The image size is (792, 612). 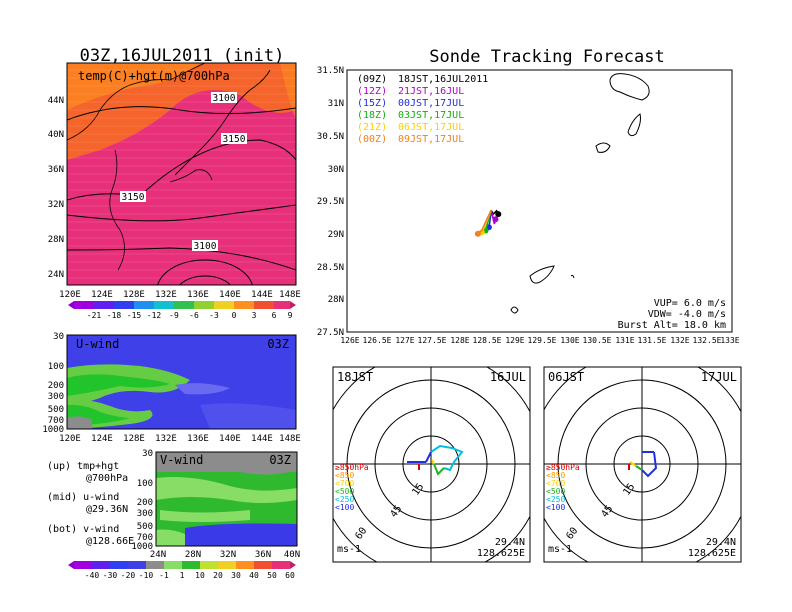 I want to click on param-burst: Burst Alt= 18.0 km, so click(x=672, y=325).